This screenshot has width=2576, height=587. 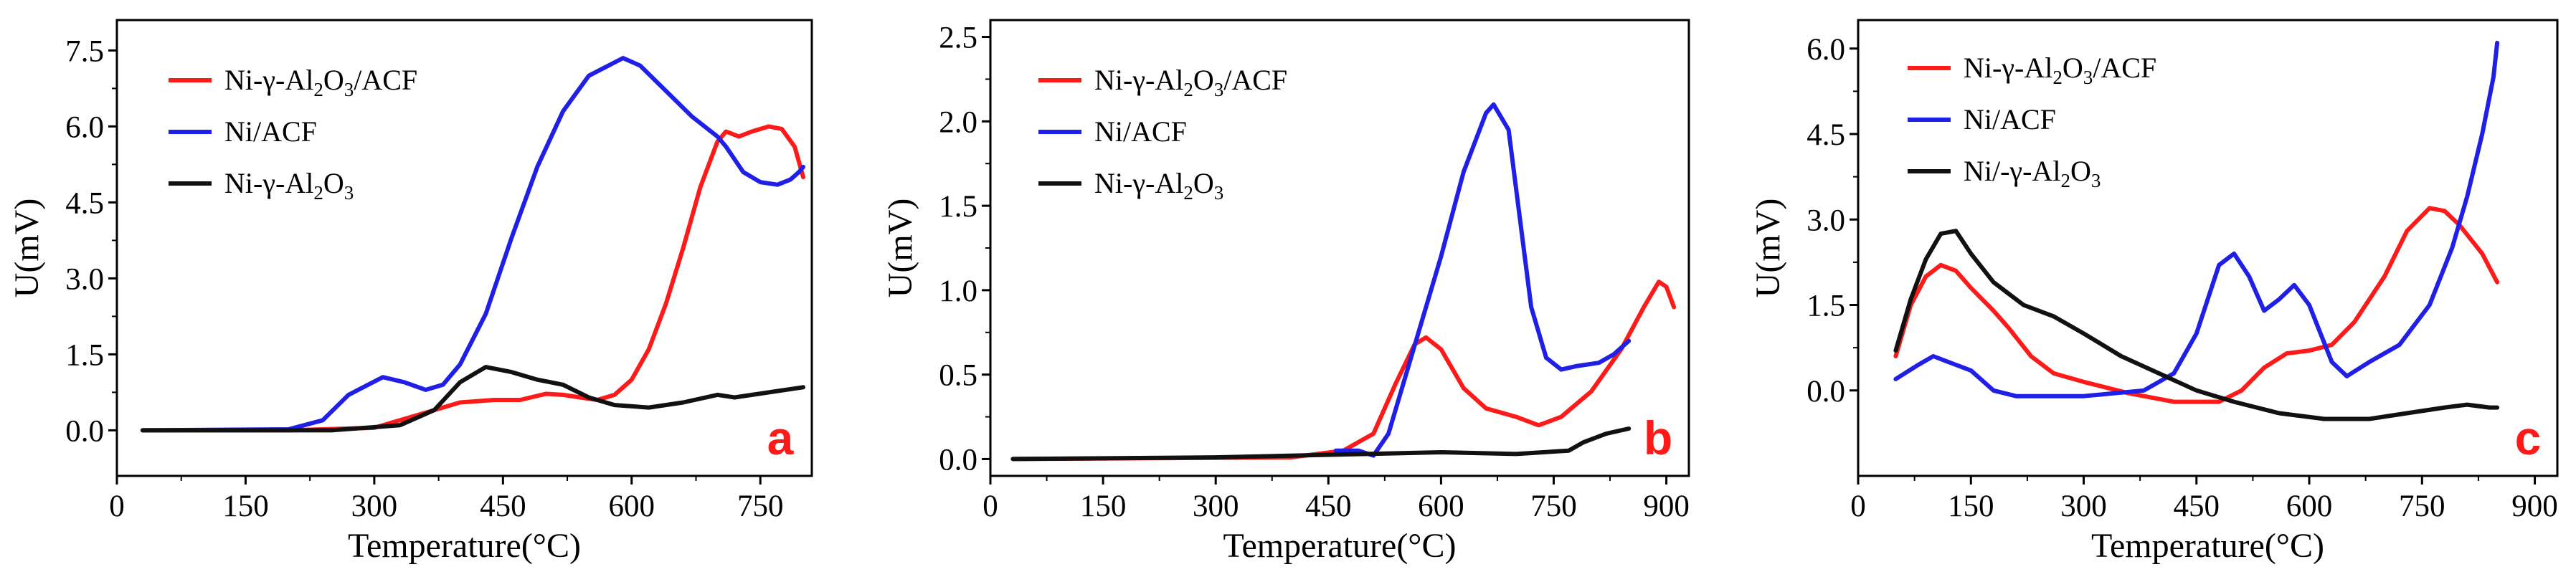 What do you see at coordinates (2528, 437) in the screenshot?
I see `panel-letter: c` at bounding box center [2528, 437].